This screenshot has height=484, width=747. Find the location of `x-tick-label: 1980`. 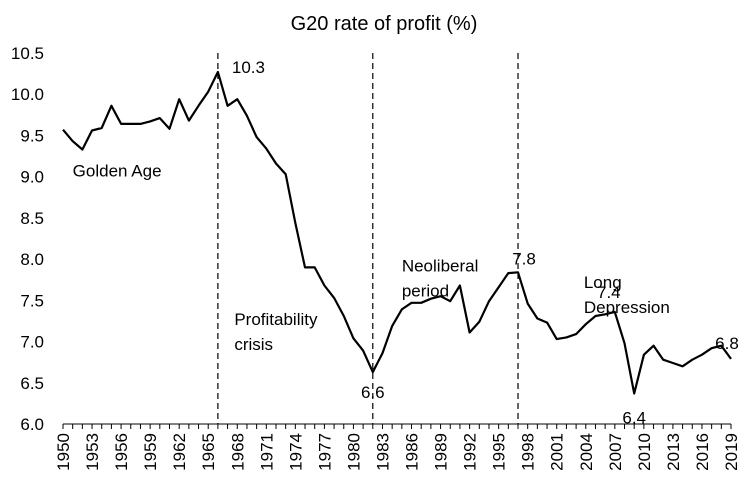

x-tick-label: 1980 is located at coordinates (353, 452).